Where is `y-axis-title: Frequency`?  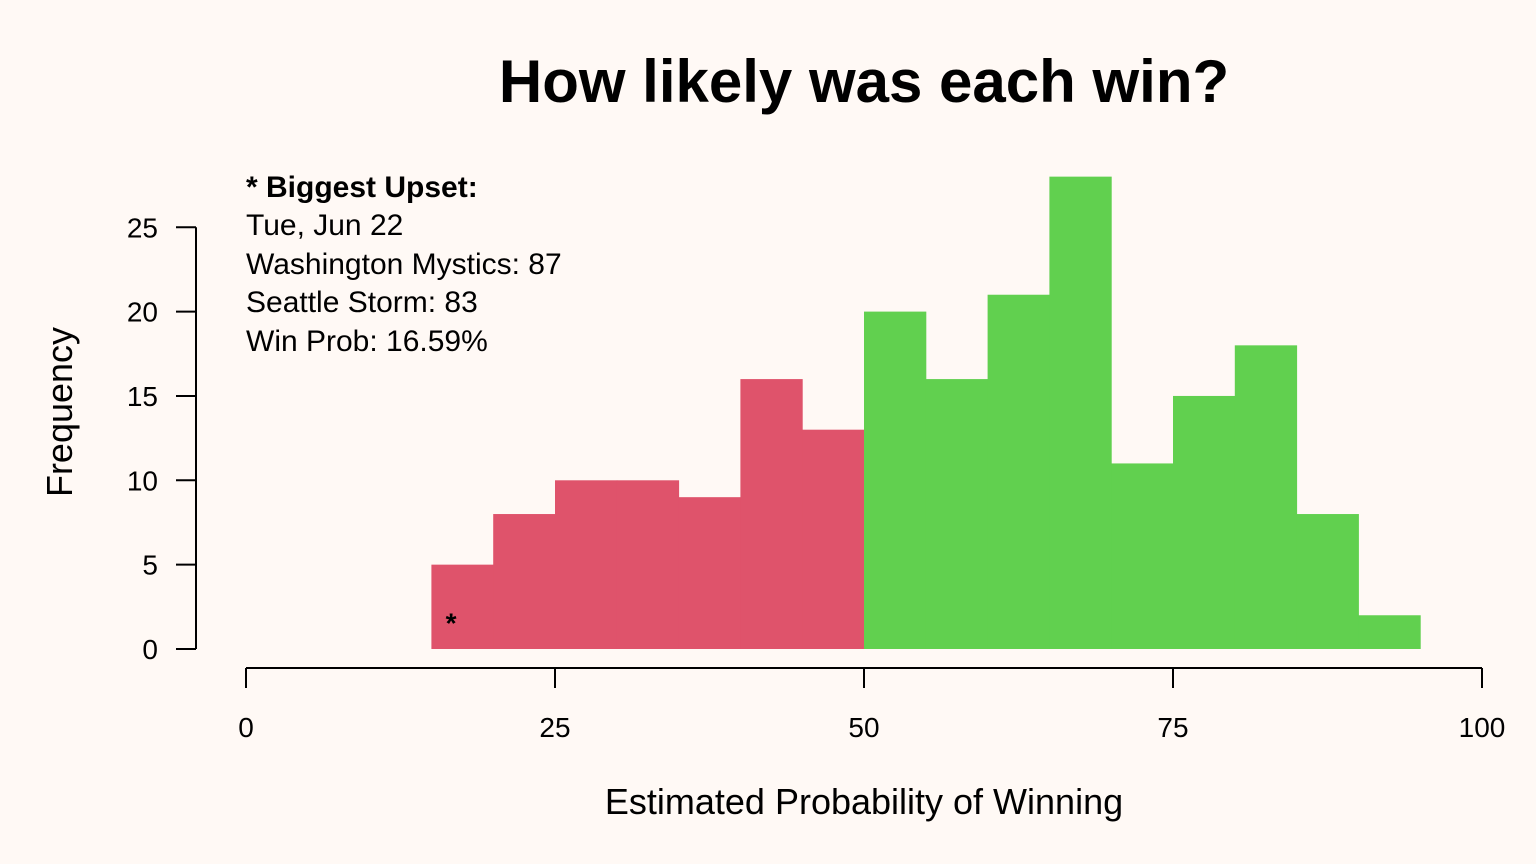
y-axis-title: Frequency is located at coordinates (59, 412).